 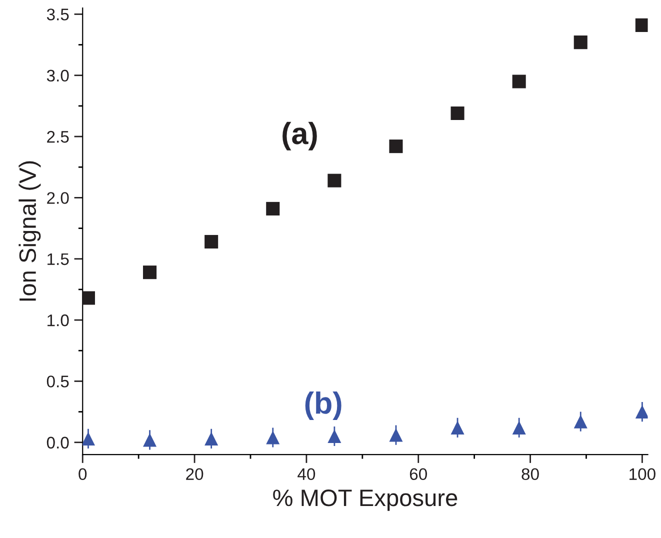 What do you see at coordinates (530, 474) in the screenshot?
I see `x-tick-label: 80` at bounding box center [530, 474].